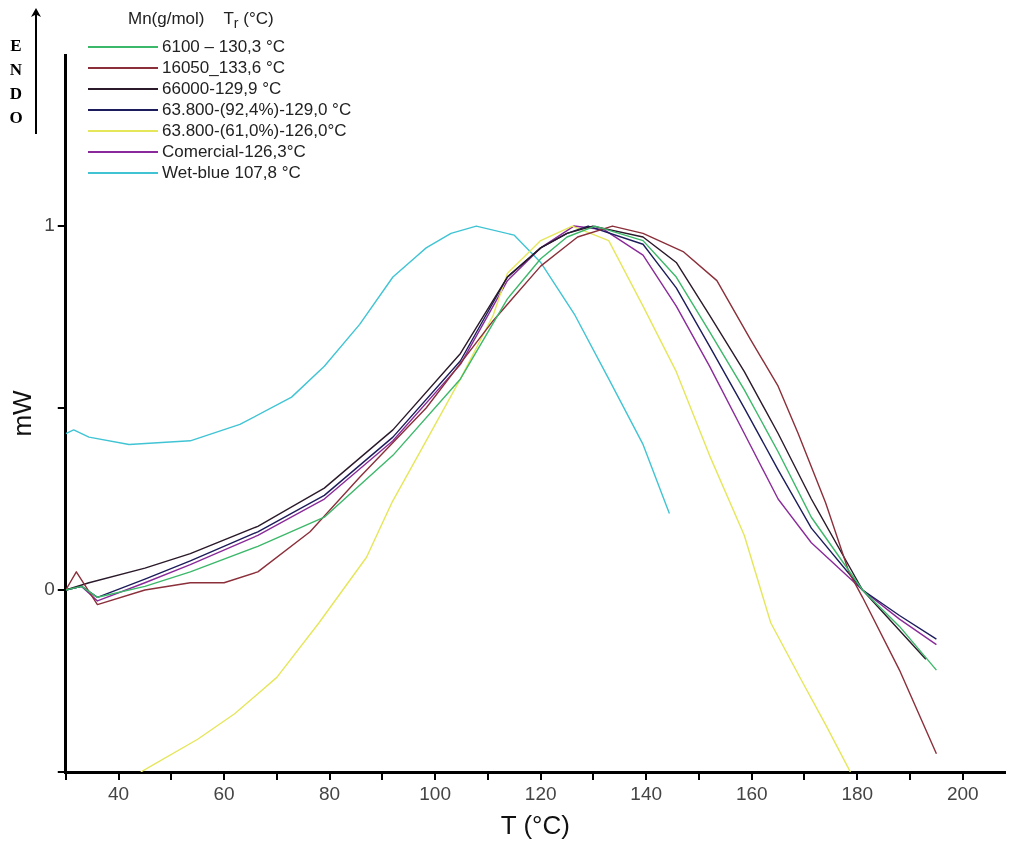  I want to click on y-tick-label: 0, so click(49, 589).